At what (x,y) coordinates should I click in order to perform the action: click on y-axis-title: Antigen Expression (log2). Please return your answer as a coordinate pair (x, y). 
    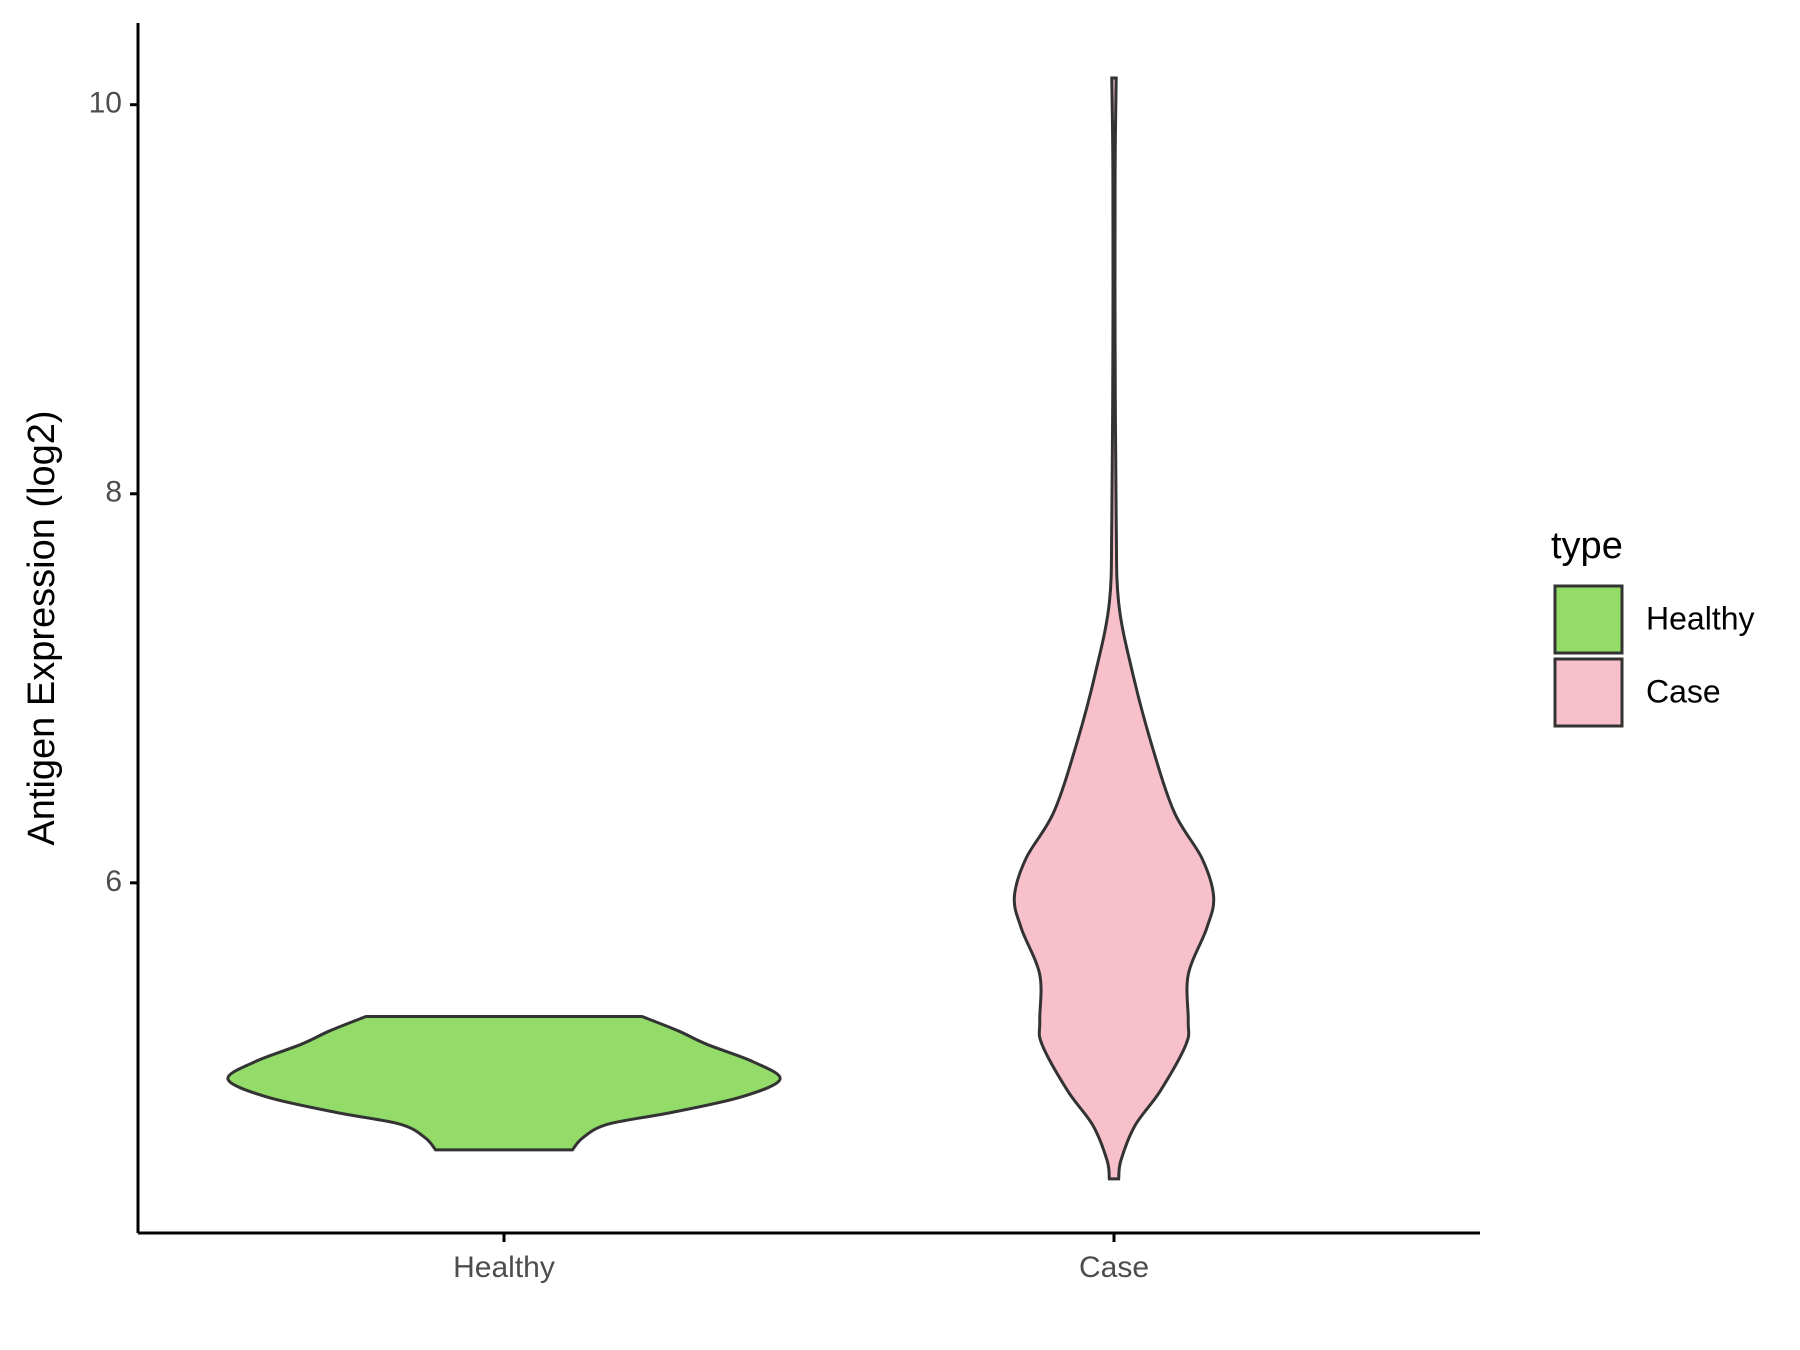
    Looking at the image, I should click on (42, 627).